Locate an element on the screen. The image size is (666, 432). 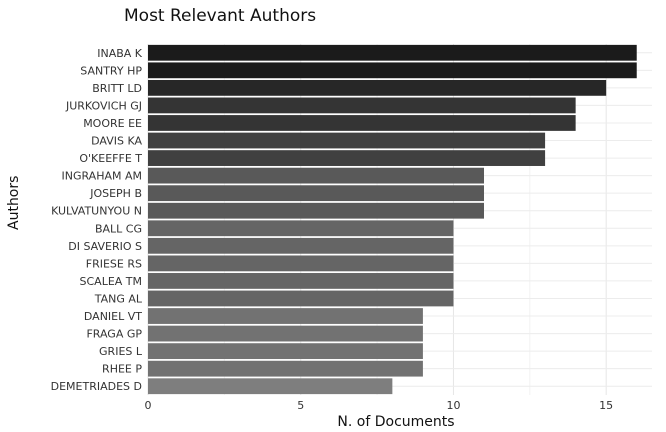
y-tick-label: MOORE EE is located at coordinates (112, 123).